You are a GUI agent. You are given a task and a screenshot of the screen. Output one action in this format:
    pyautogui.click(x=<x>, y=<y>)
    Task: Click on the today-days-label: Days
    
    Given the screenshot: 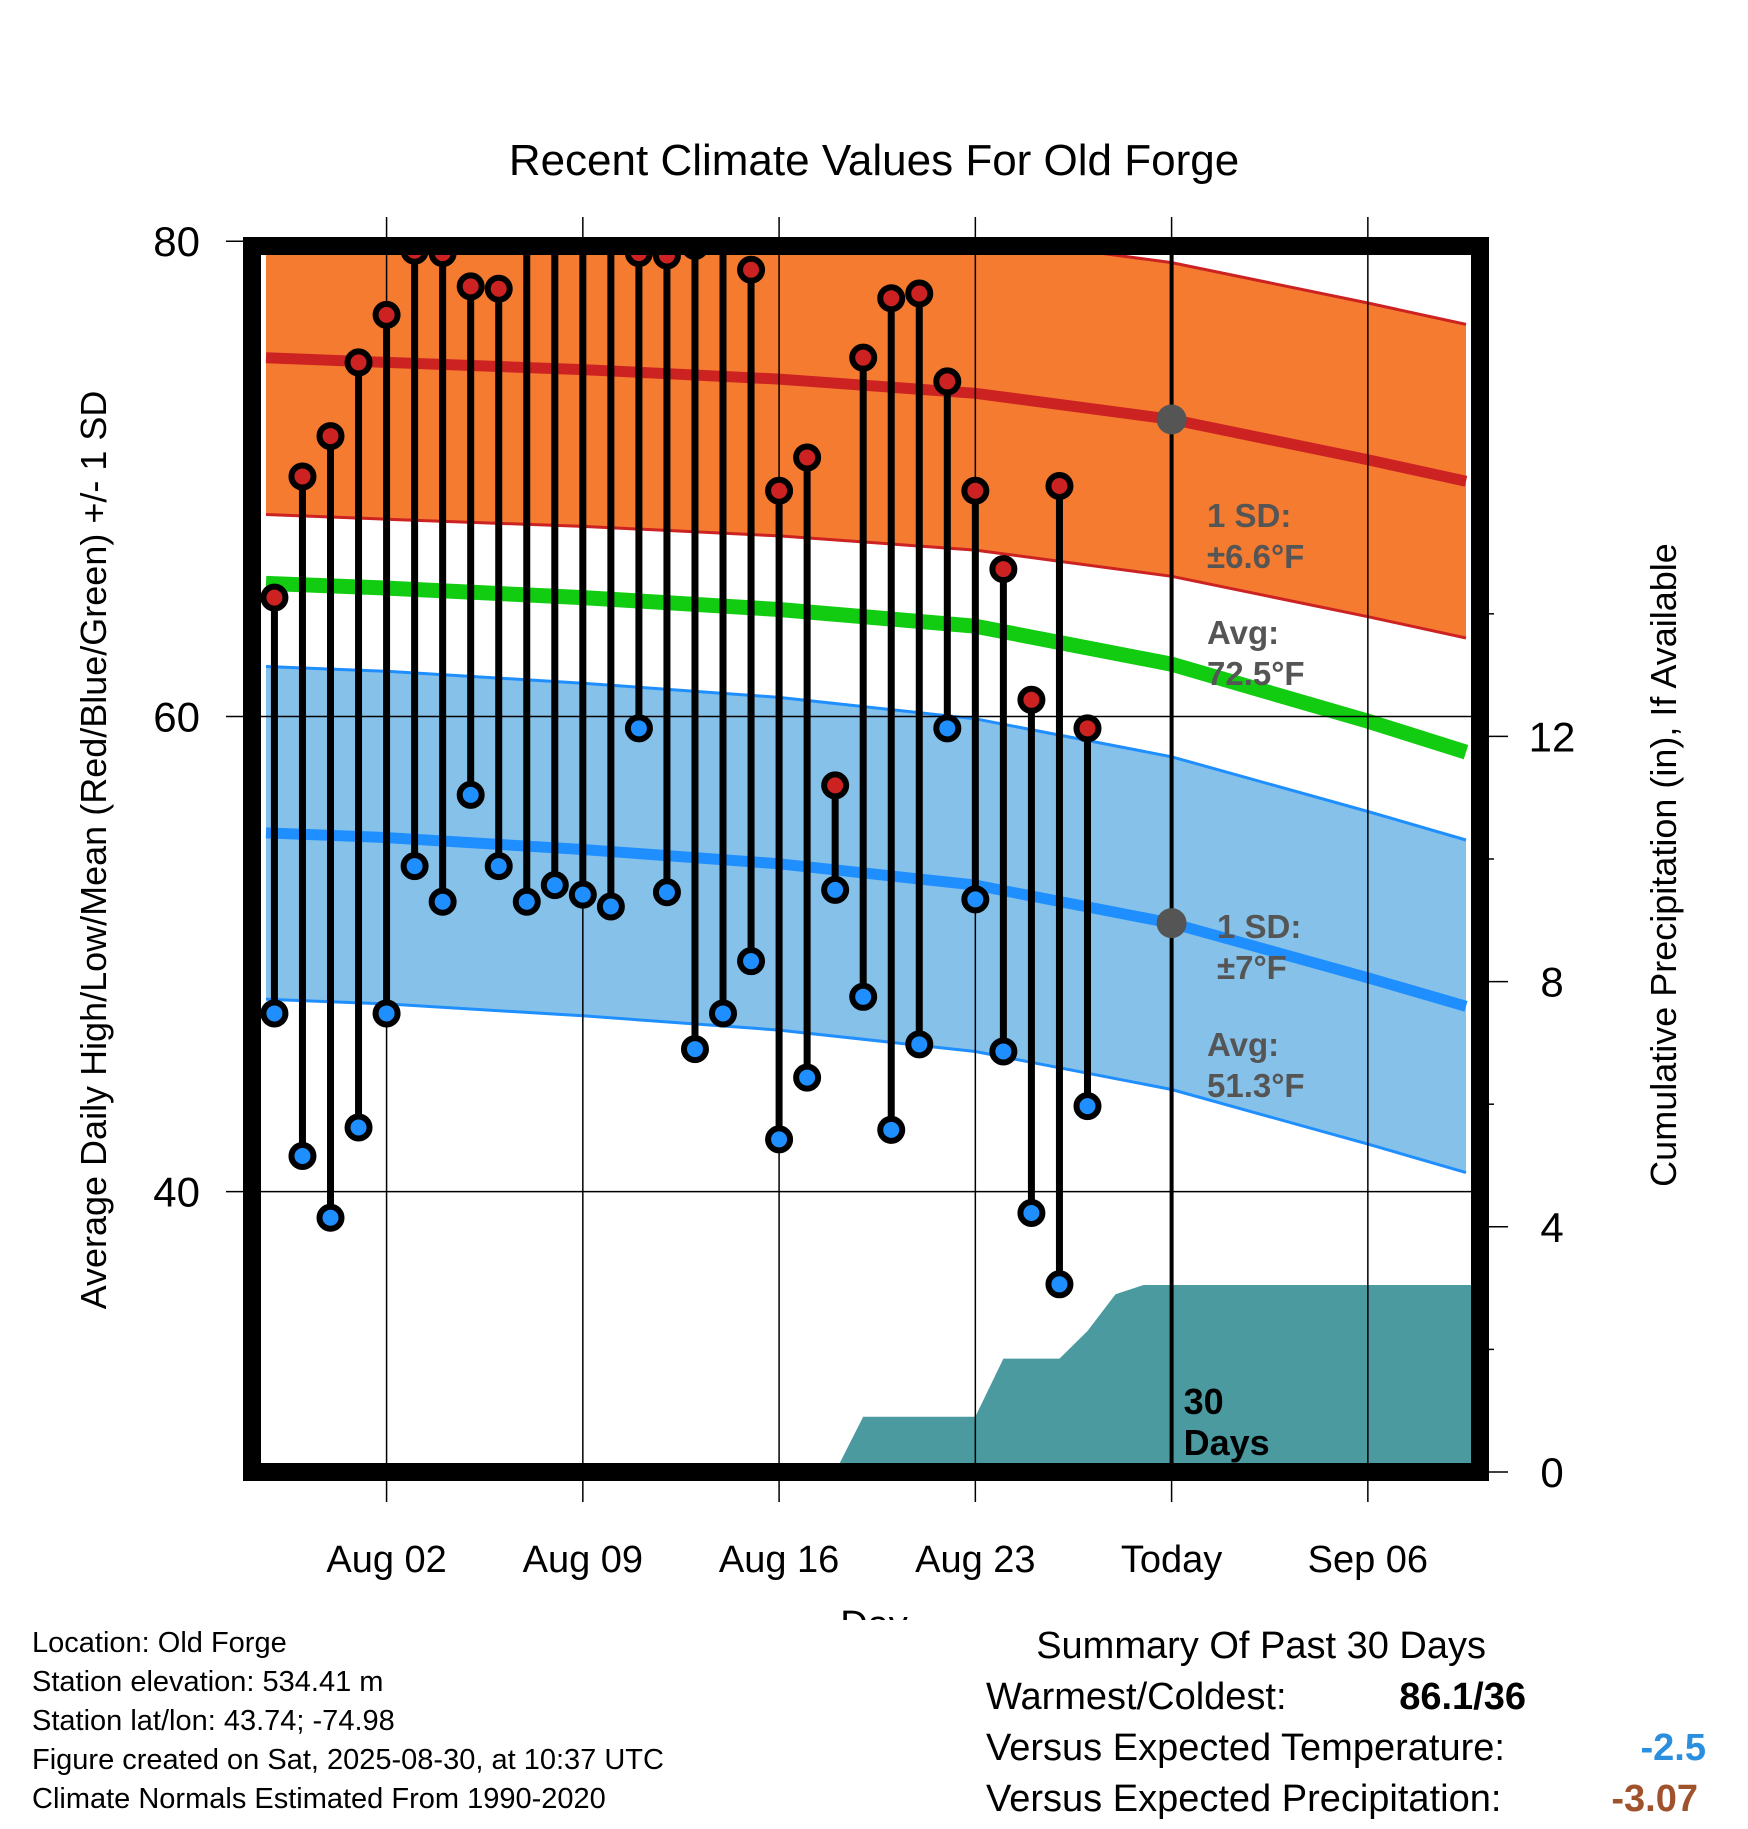 What is the action you would take?
    pyautogui.click(x=1227, y=1442)
    